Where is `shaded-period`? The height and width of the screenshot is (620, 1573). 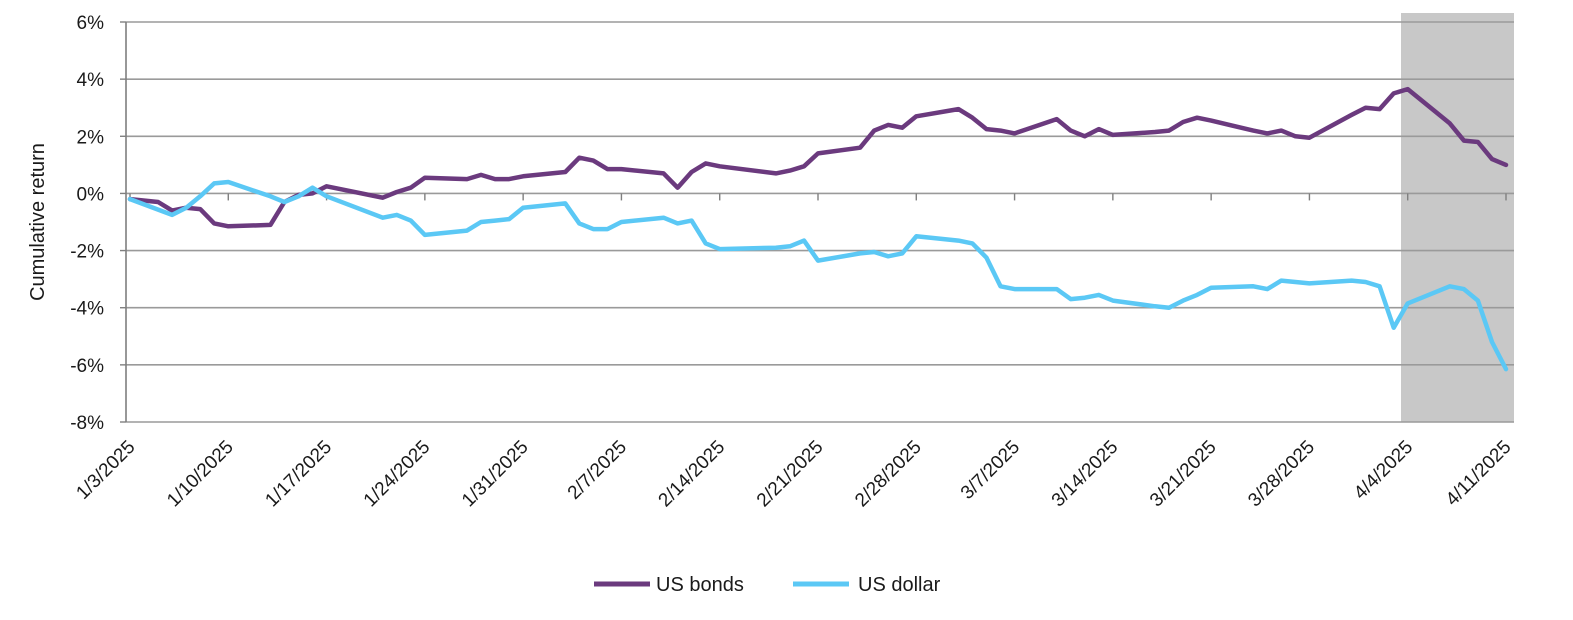 shaded-period is located at coordinates (1457, 217).